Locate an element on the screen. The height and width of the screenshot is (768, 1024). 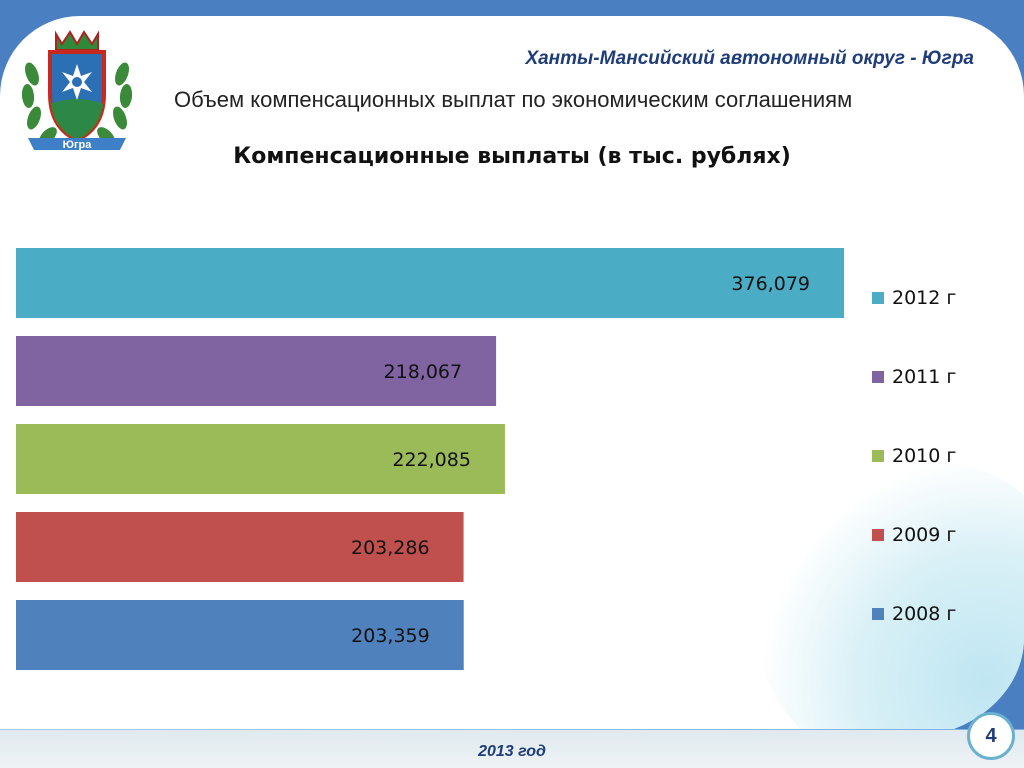
bar-2009-г is located at coordinates (240, 547).